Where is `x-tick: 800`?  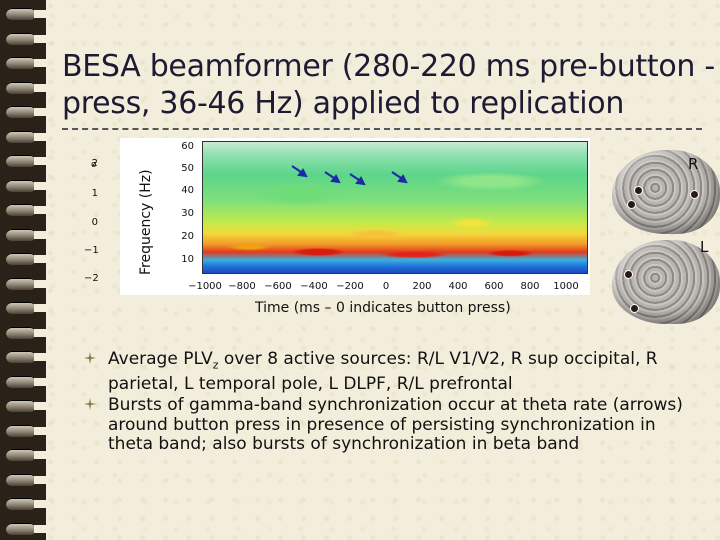
x-tick: 800 is located at coordinates (530, 286).